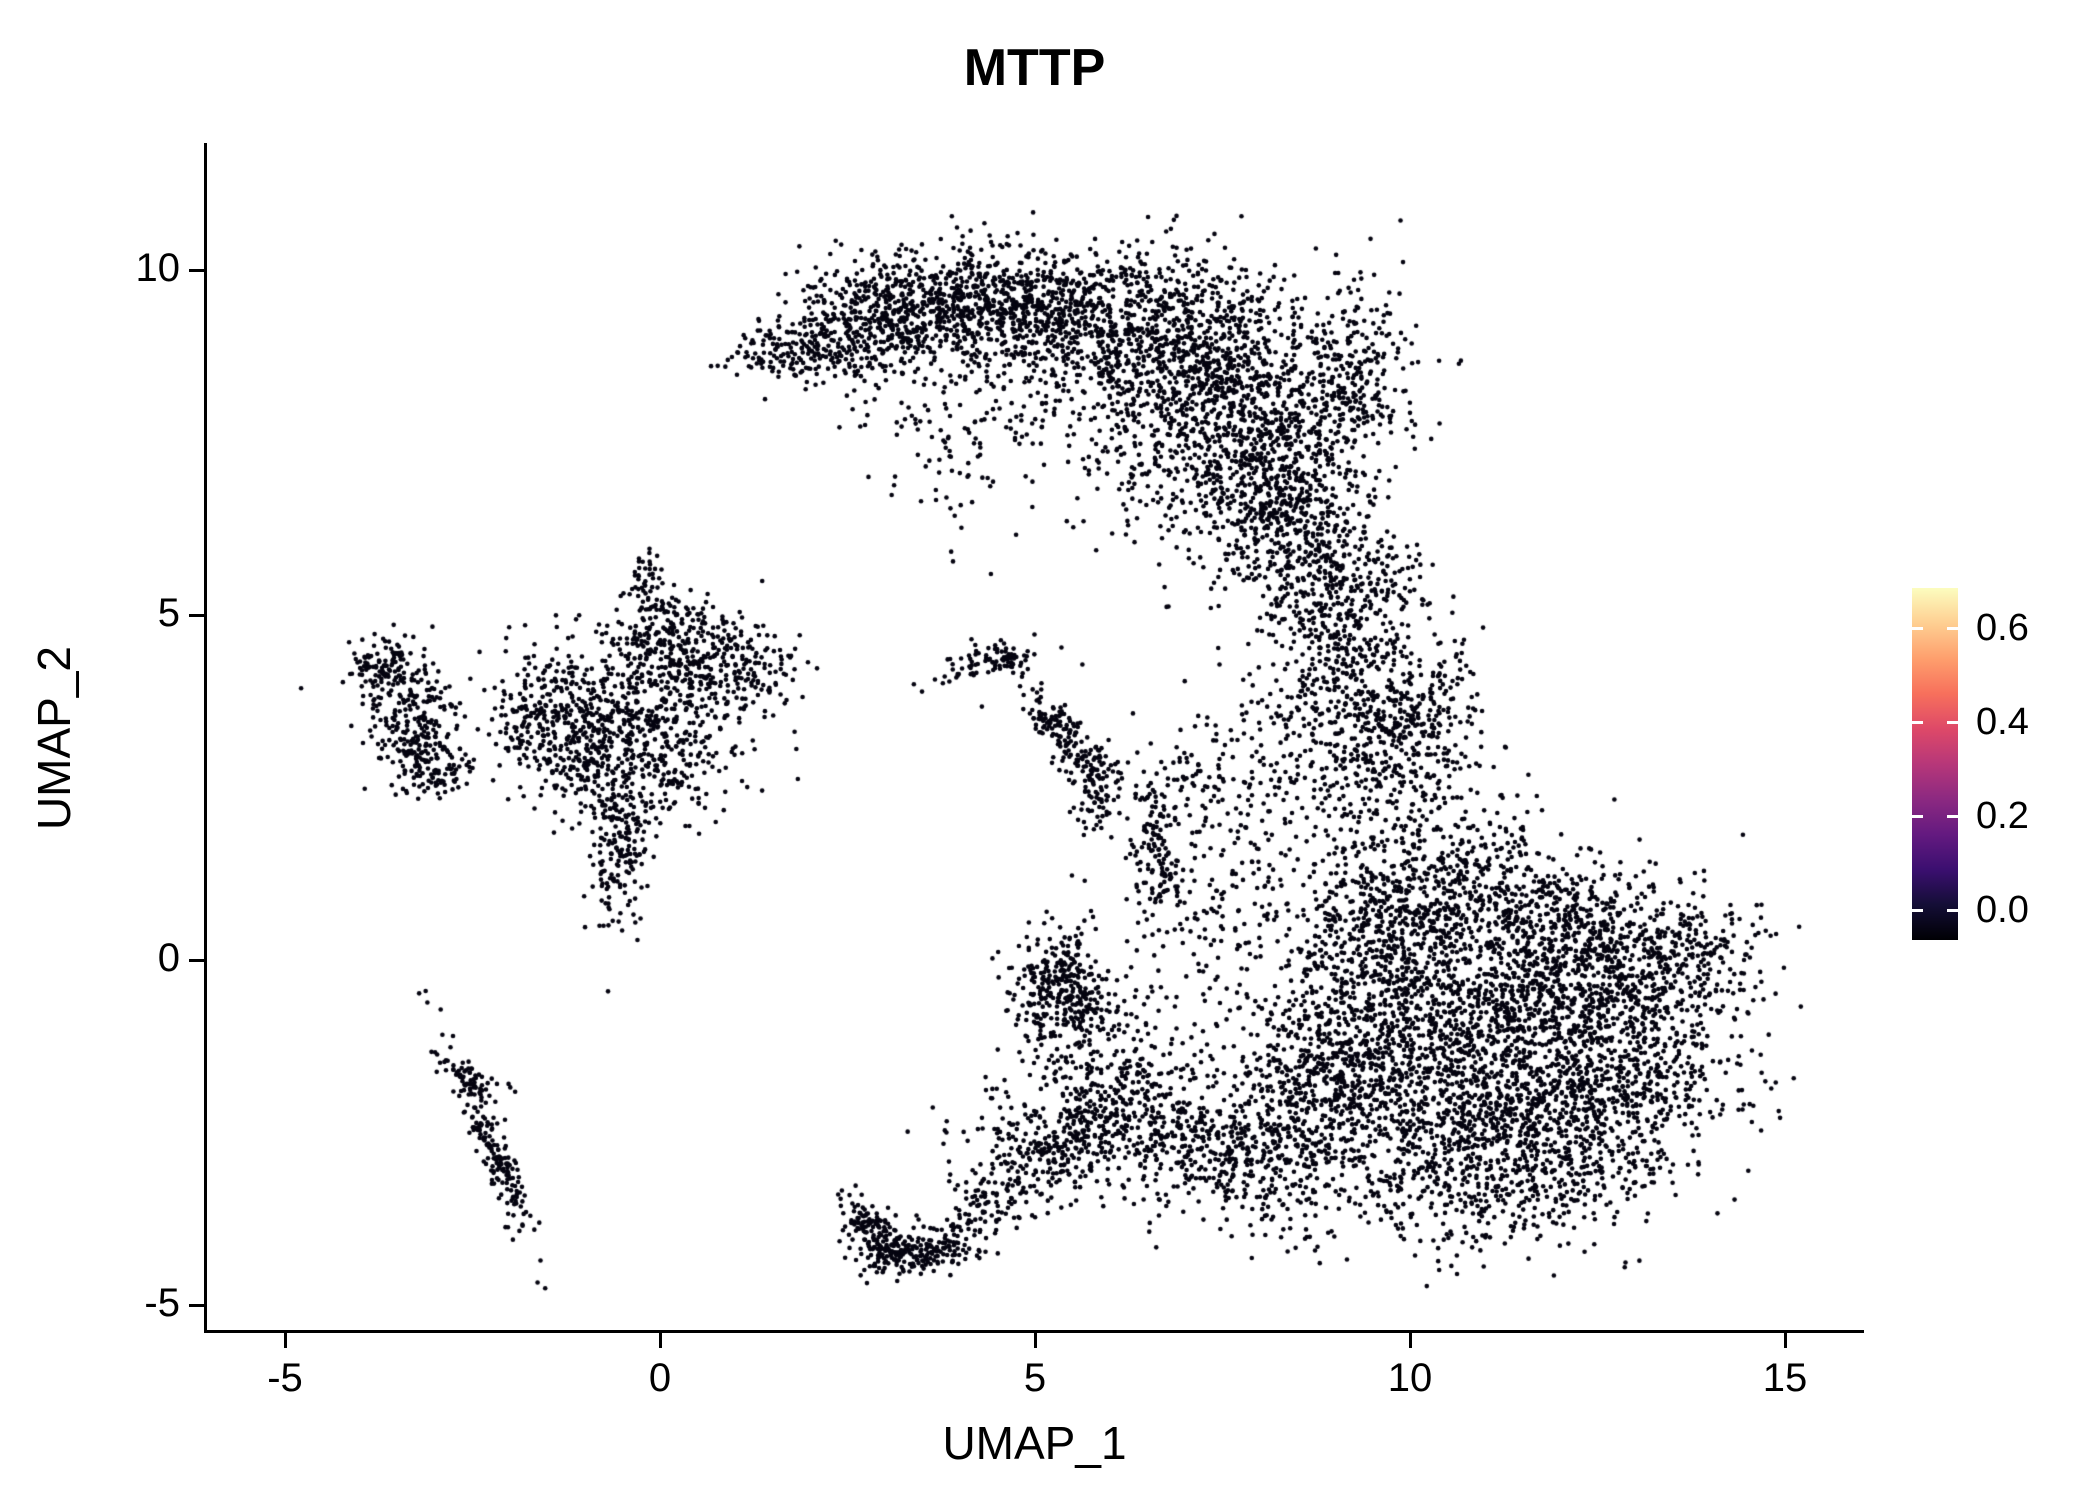 The height and width of the screenshot is (1500, 2100). What do you see at coordinates (54, 738) in the screenshot?
I see `y-axis-title: UMAP_2` at bounding box center [54, 738].